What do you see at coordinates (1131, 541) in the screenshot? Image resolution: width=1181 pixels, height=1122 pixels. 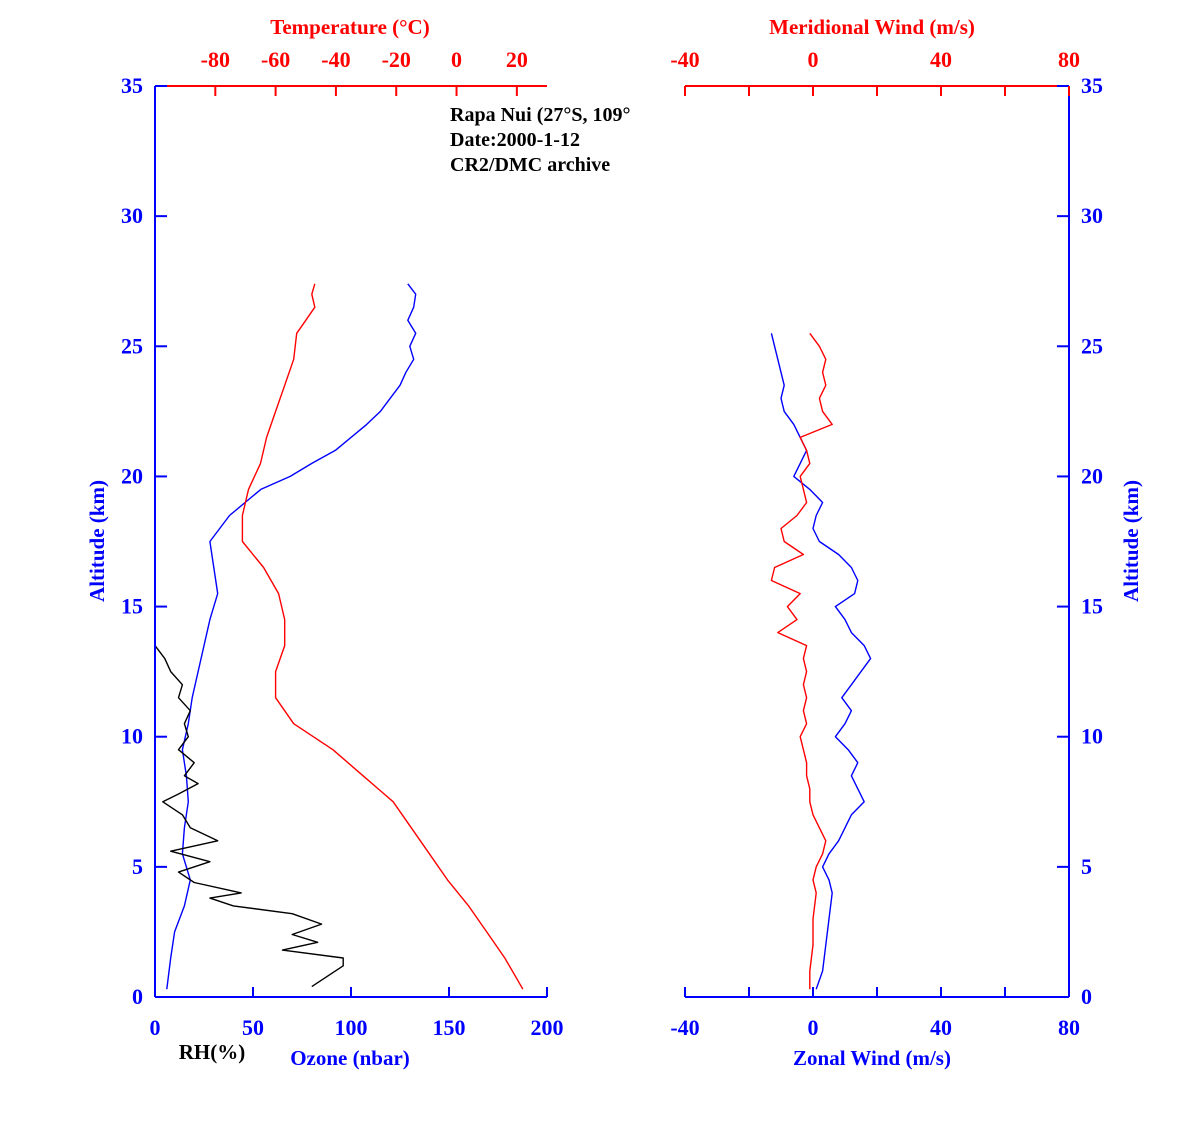 I see `right-altitude-label: Altitude (km)` at bounding box center [1131, 541].